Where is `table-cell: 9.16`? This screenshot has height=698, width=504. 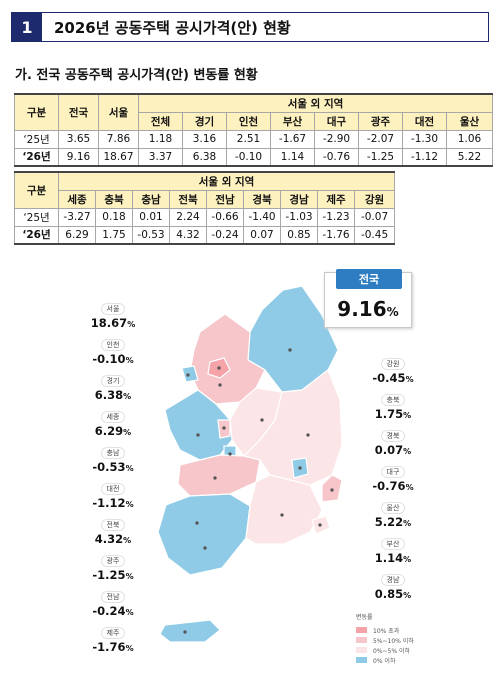
table-cell: 9.16 is located at coordinates (78, 157).